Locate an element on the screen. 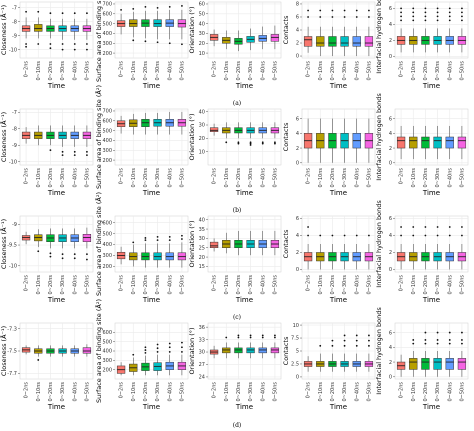 This screenshot has height=431, width=474. y-axis-label: Closeness (Å⁻¹) is located at coordinates (4, 244).